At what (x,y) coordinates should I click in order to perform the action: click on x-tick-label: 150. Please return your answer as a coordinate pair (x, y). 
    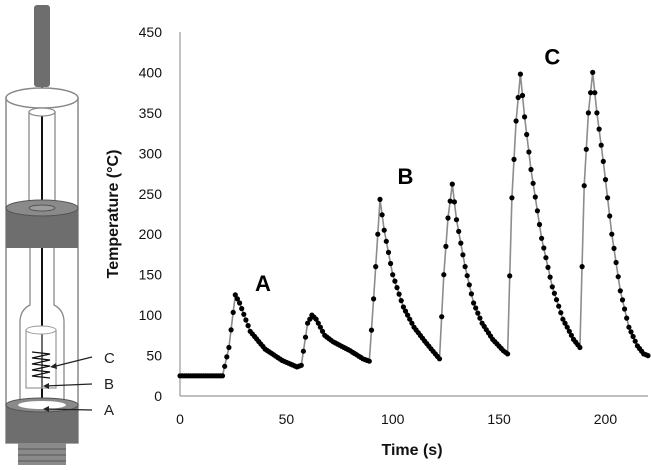
    Looking at the image, I should click on (499, 419).